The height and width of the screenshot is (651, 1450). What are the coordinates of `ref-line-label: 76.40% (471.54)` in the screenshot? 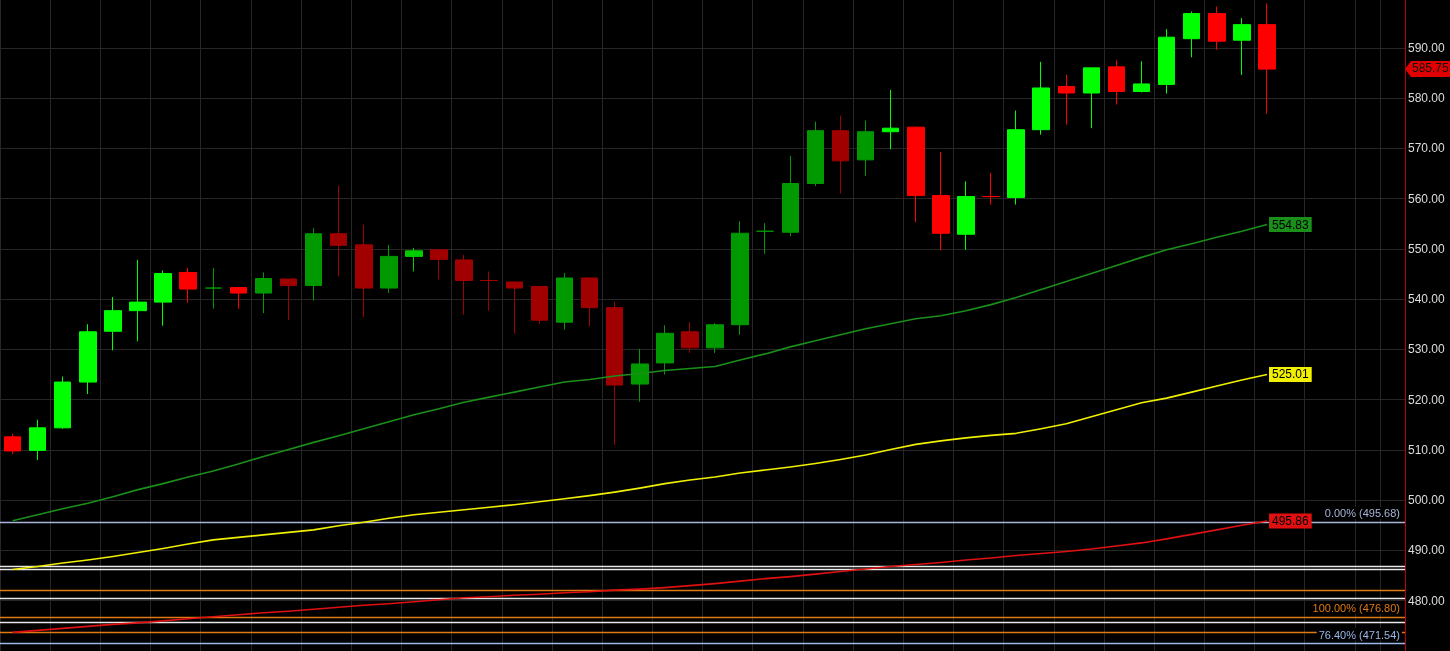 It's located at (1359, 634).